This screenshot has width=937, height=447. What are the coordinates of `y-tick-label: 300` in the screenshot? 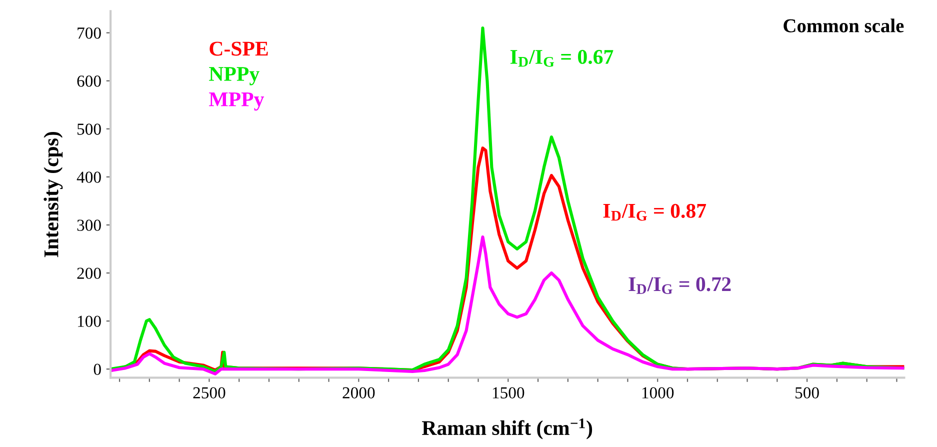 It's located at (89, 225).